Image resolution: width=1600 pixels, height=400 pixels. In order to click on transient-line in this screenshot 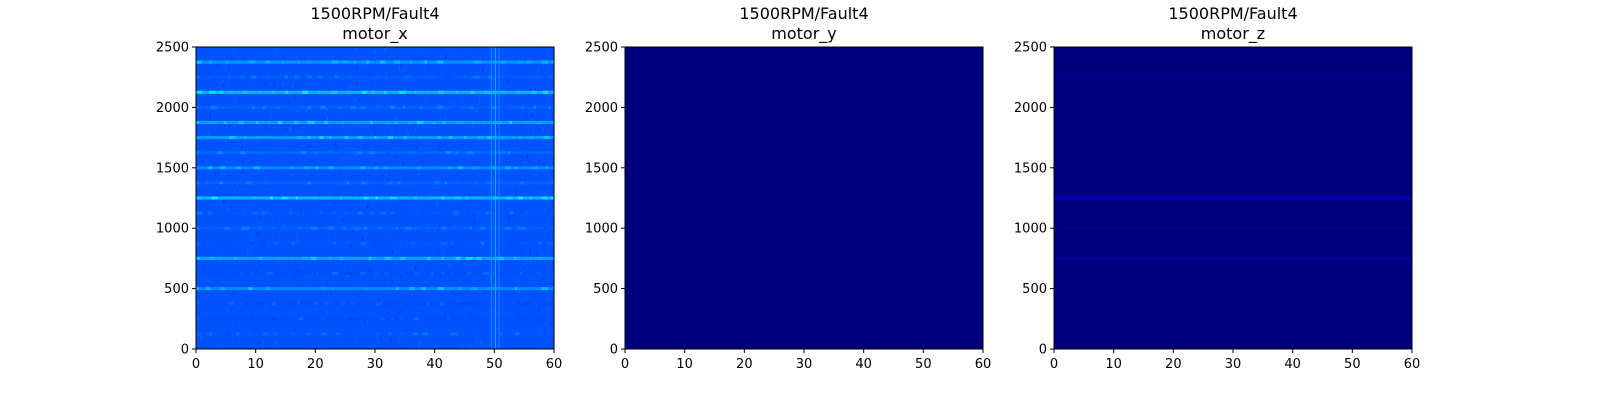, I will do `click(491, 198)`.